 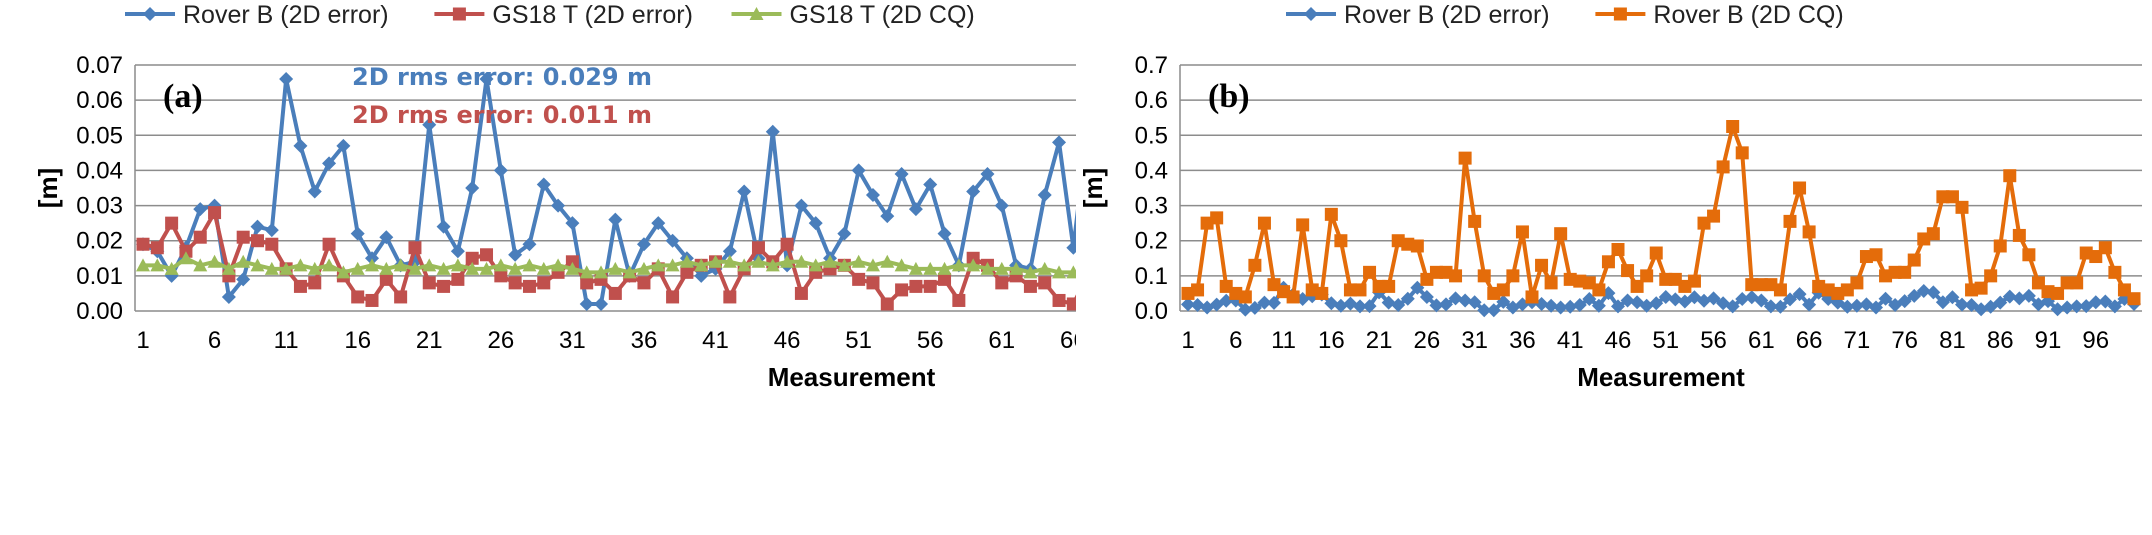 I want to click on rms-annotation: 2D rms error: 0.011 m, so click(x=502, y=115).